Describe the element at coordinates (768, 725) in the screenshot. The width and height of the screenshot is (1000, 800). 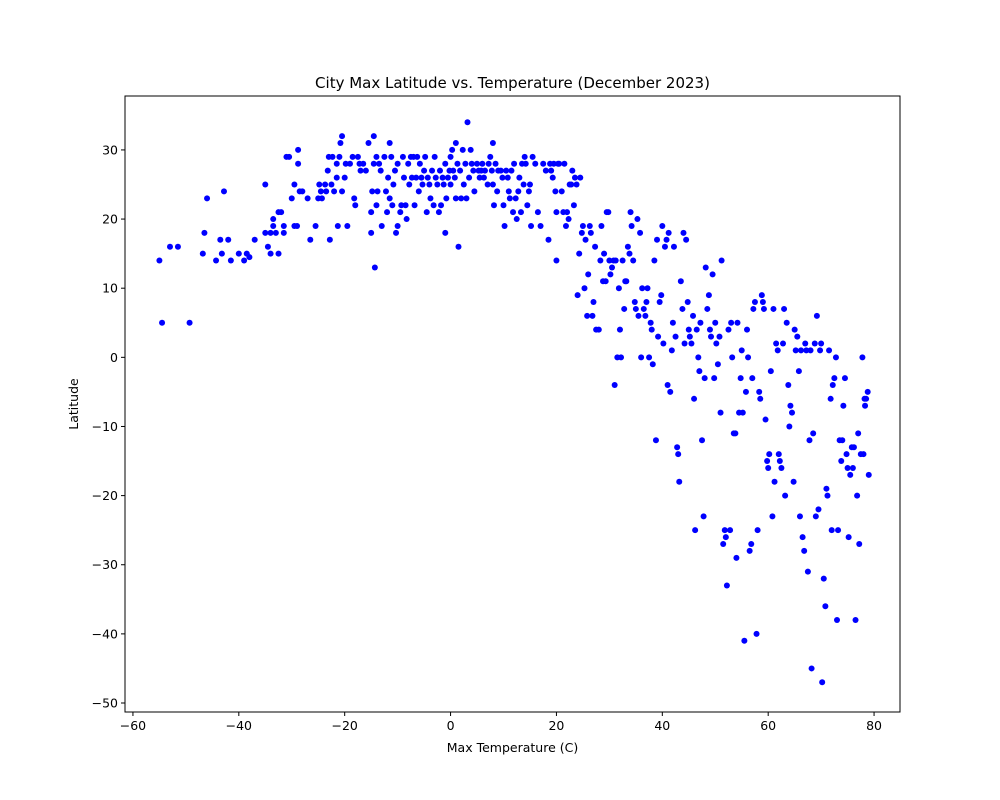
I see `x-tick-label: 60` at that location.